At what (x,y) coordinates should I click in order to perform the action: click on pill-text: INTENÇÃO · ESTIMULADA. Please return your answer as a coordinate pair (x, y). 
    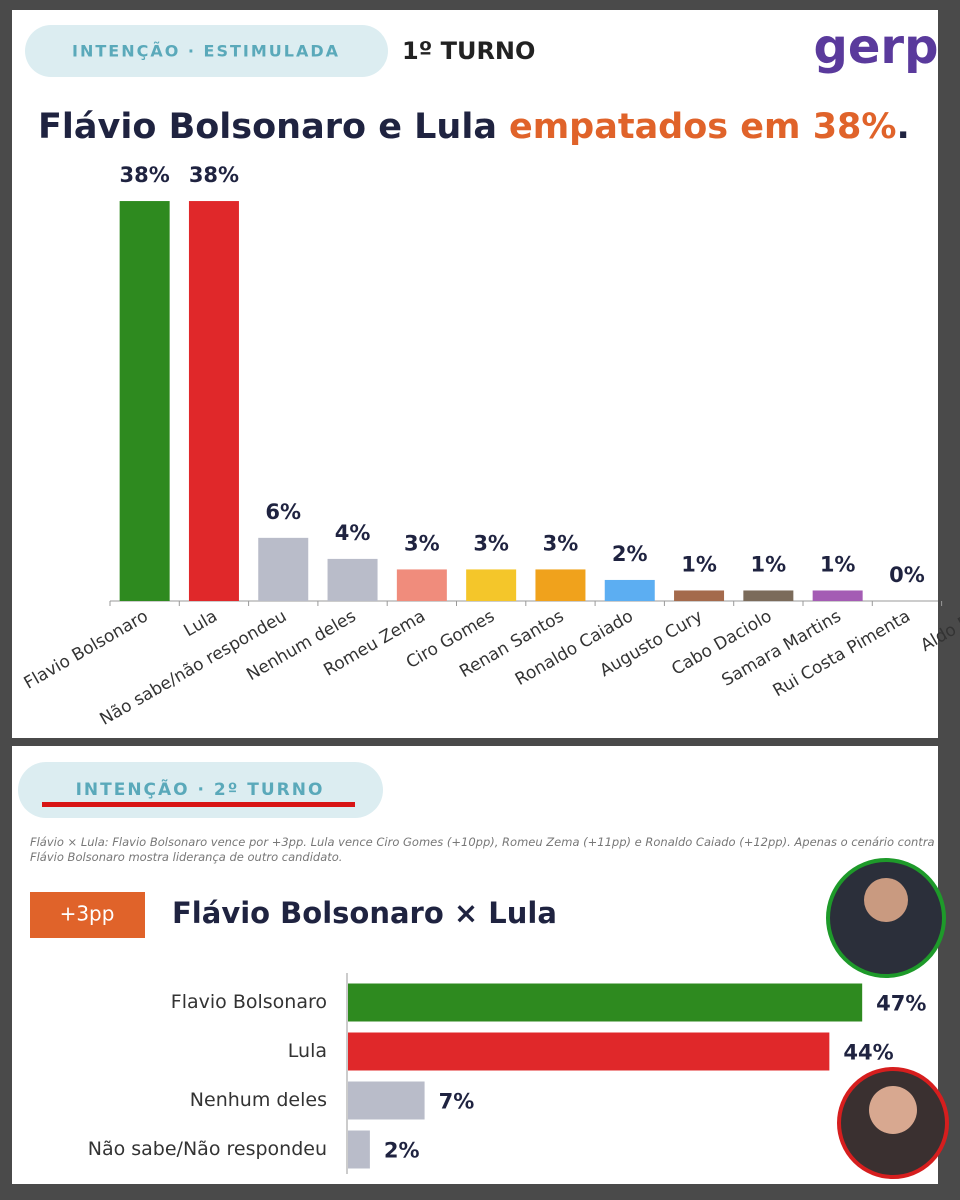
    Looking at the image, I should click on (206, 51).